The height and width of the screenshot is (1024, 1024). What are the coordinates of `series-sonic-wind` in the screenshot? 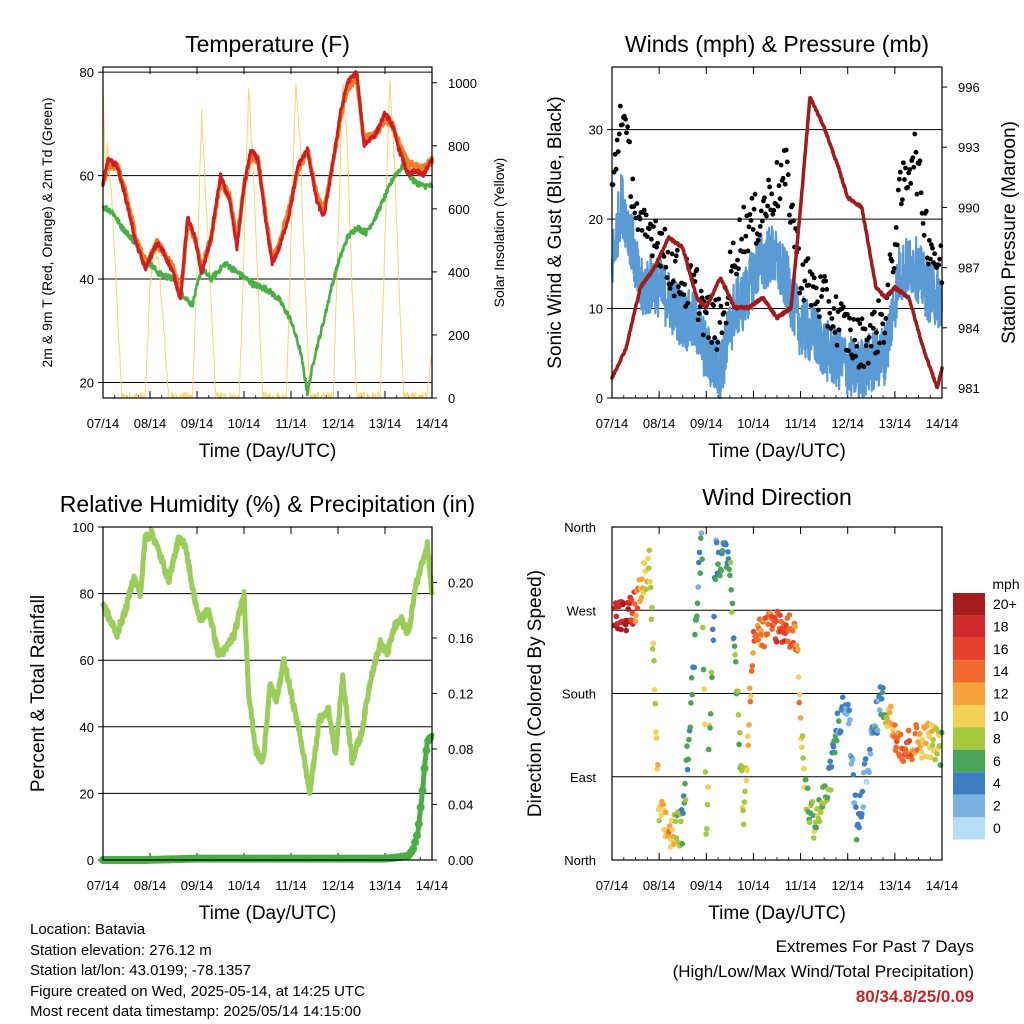 It's located at (776, 287).